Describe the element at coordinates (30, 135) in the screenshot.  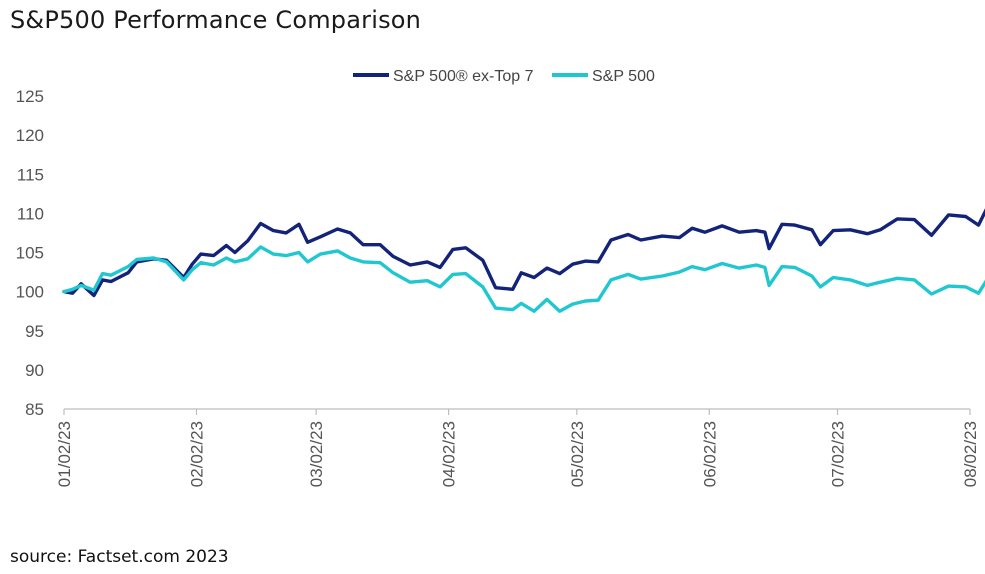
I see `y-tick-label: 120` at that location.